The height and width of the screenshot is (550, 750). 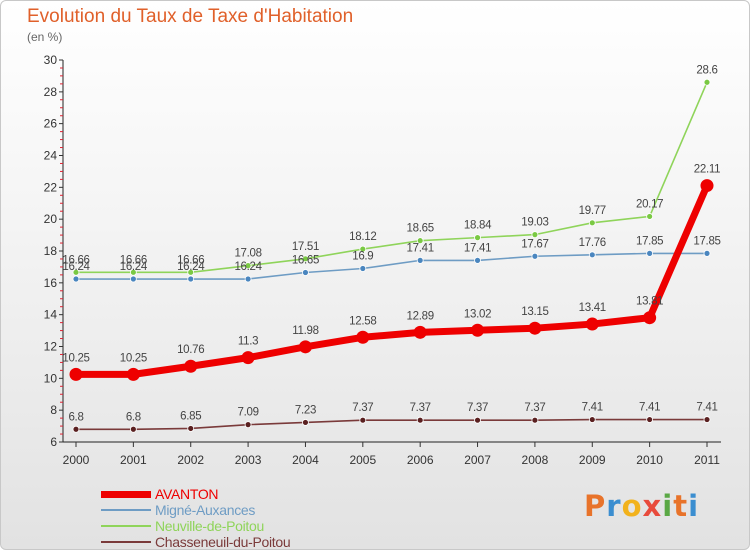 I want to click on data-label-chasseneuil-du-poitou: 6.85, so click(x=190, y=416).